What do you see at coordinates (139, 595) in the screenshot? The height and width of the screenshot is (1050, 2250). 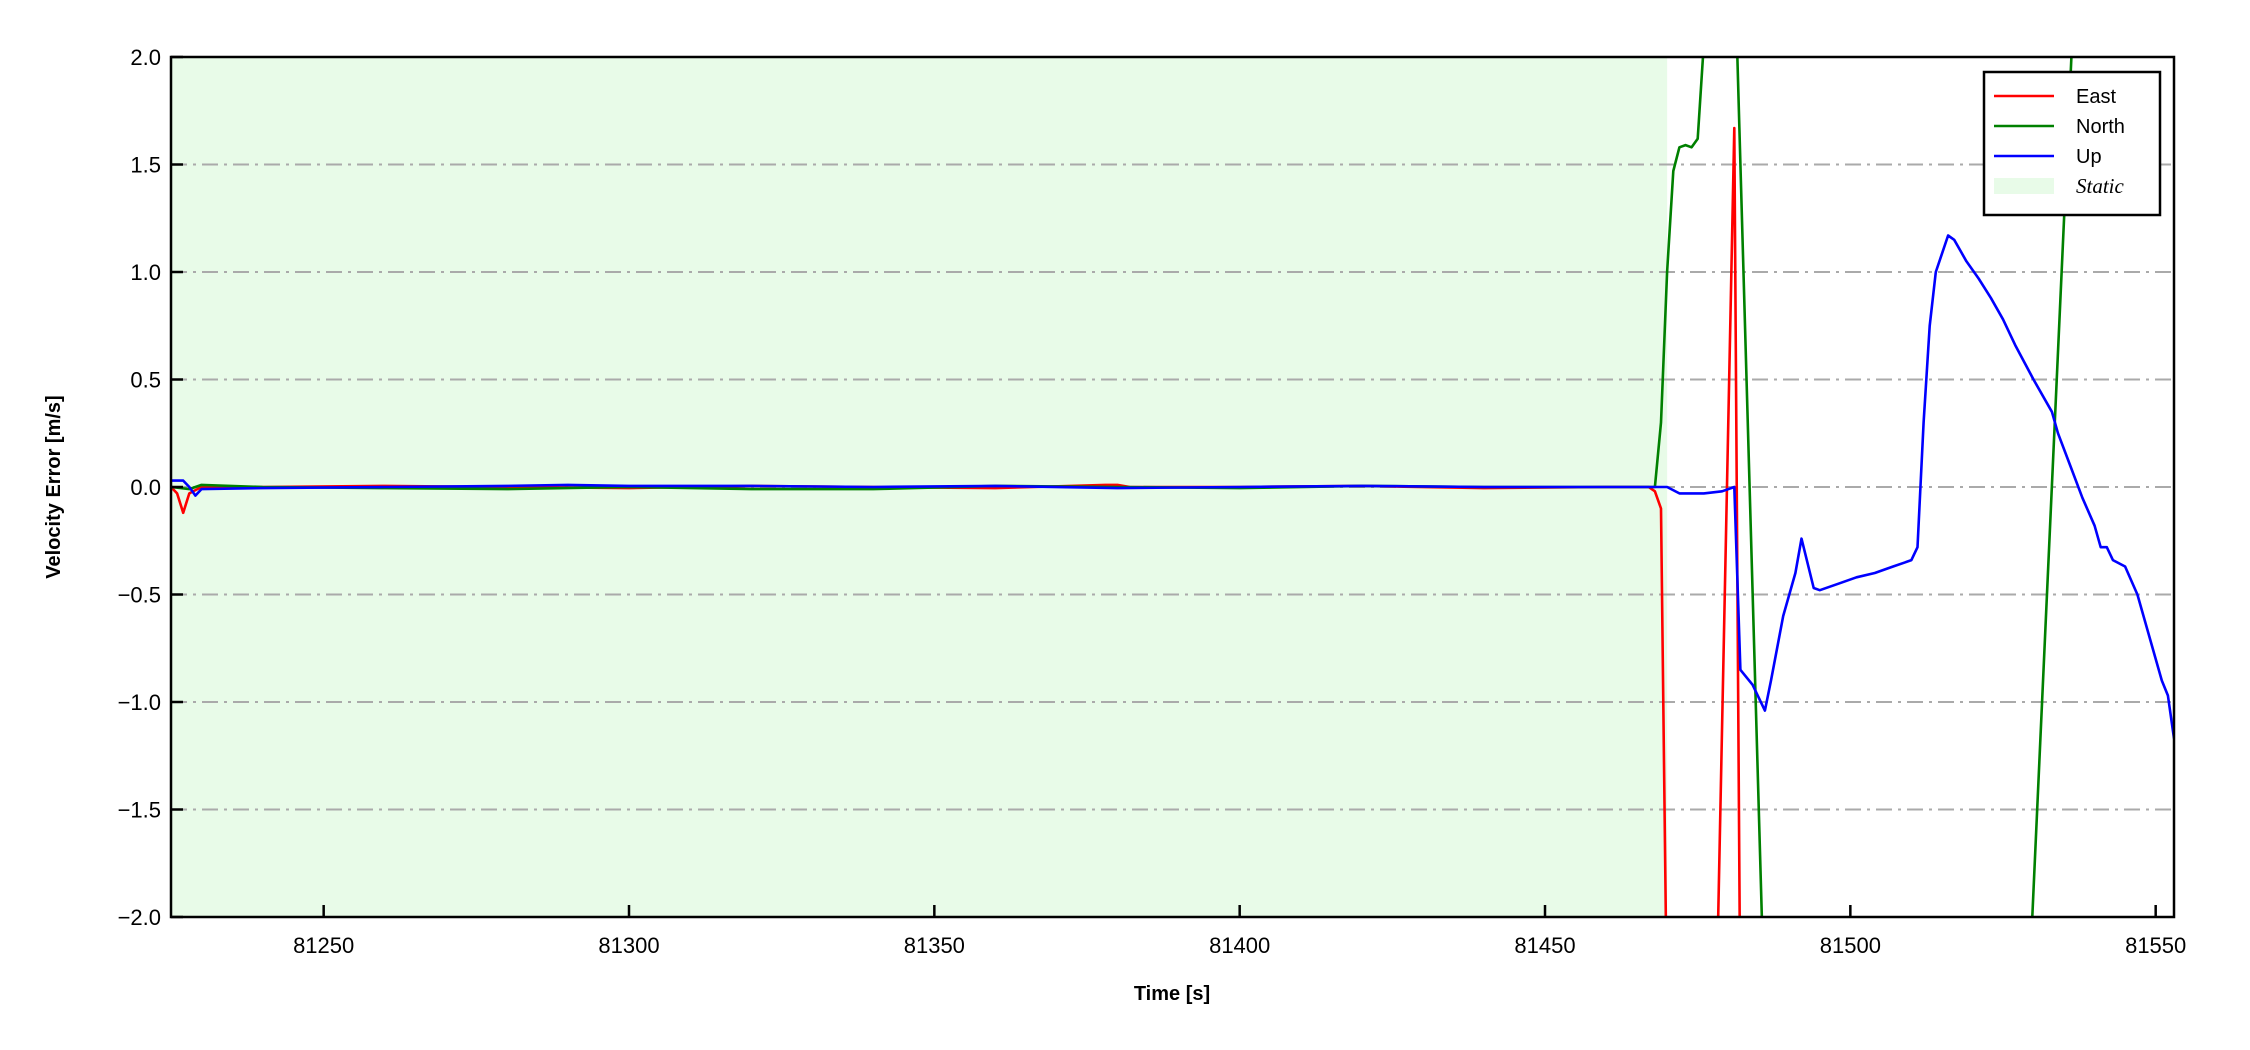 I see `y-tick-label: −0.5` at bounding box center [139, 595].